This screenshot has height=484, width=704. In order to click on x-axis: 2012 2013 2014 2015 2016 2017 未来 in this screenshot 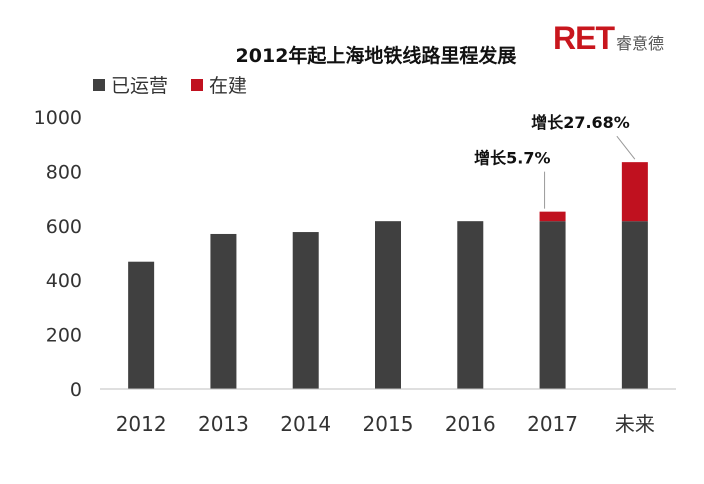, I will do `click(388, 412)`.